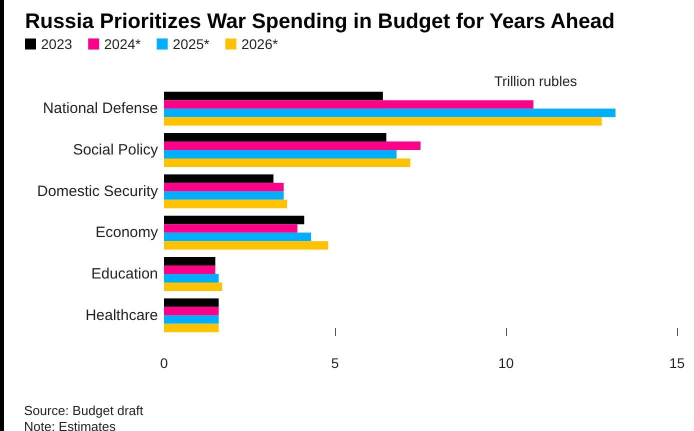 The width and height of the screenshot is (694, 431). Describe the element at coordinates (124, 274) in the screenshot. I see `y-tick-label: Education` at that location.